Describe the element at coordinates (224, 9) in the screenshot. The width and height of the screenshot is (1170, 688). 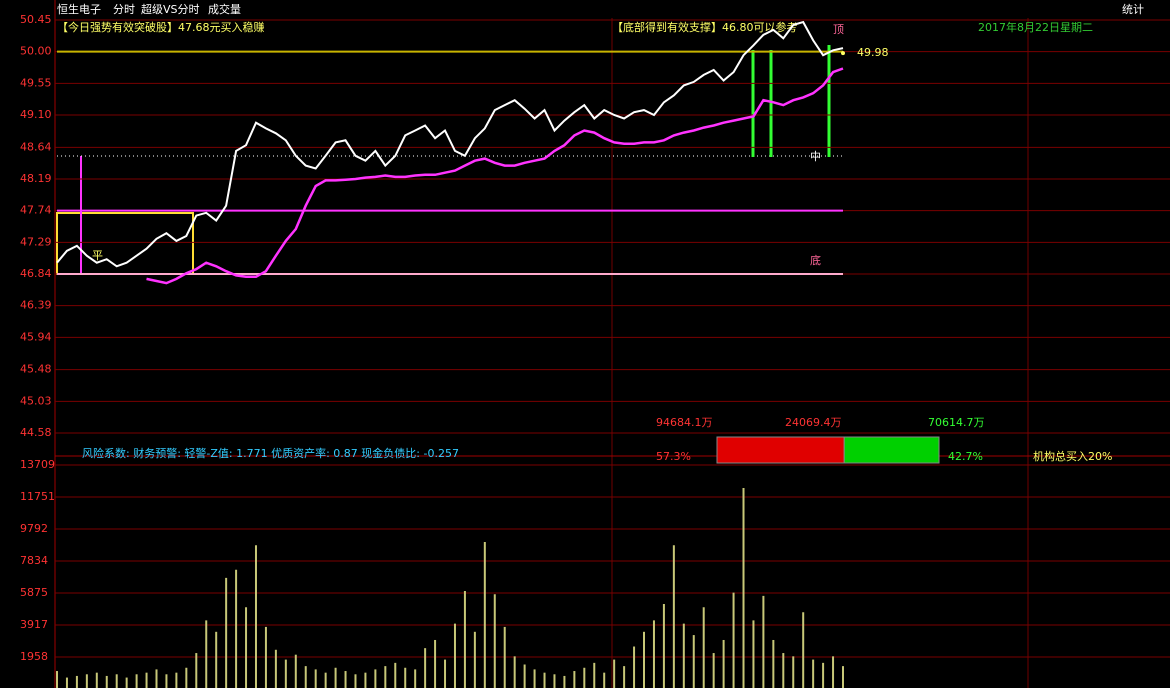
I see `tab: 成交量` at that location.